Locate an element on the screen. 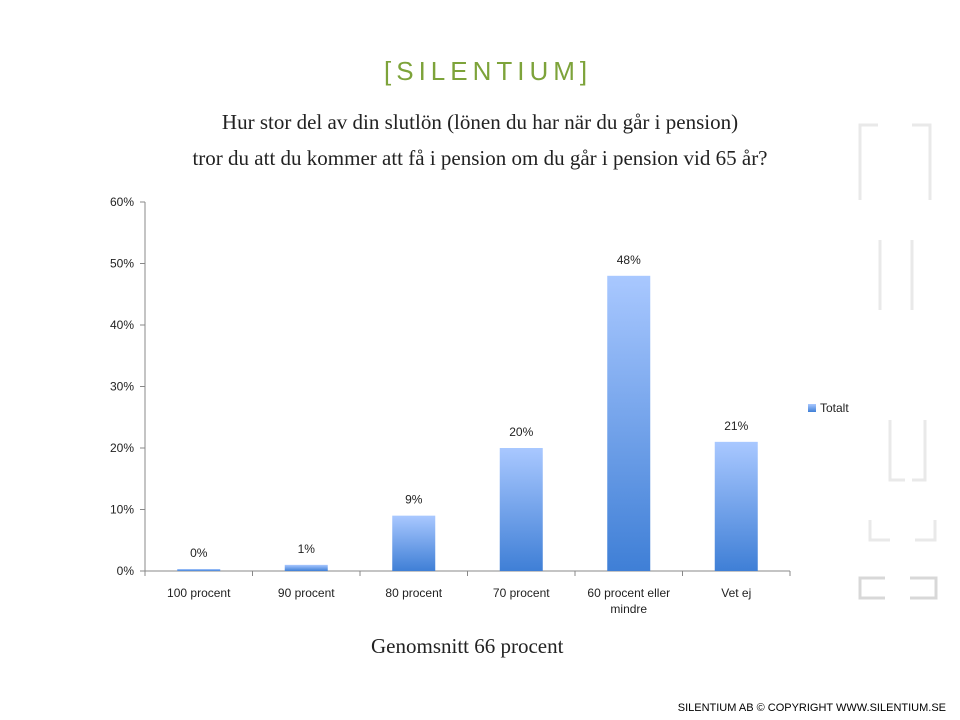  data-label: 9% is located at coordinates (414, 500).